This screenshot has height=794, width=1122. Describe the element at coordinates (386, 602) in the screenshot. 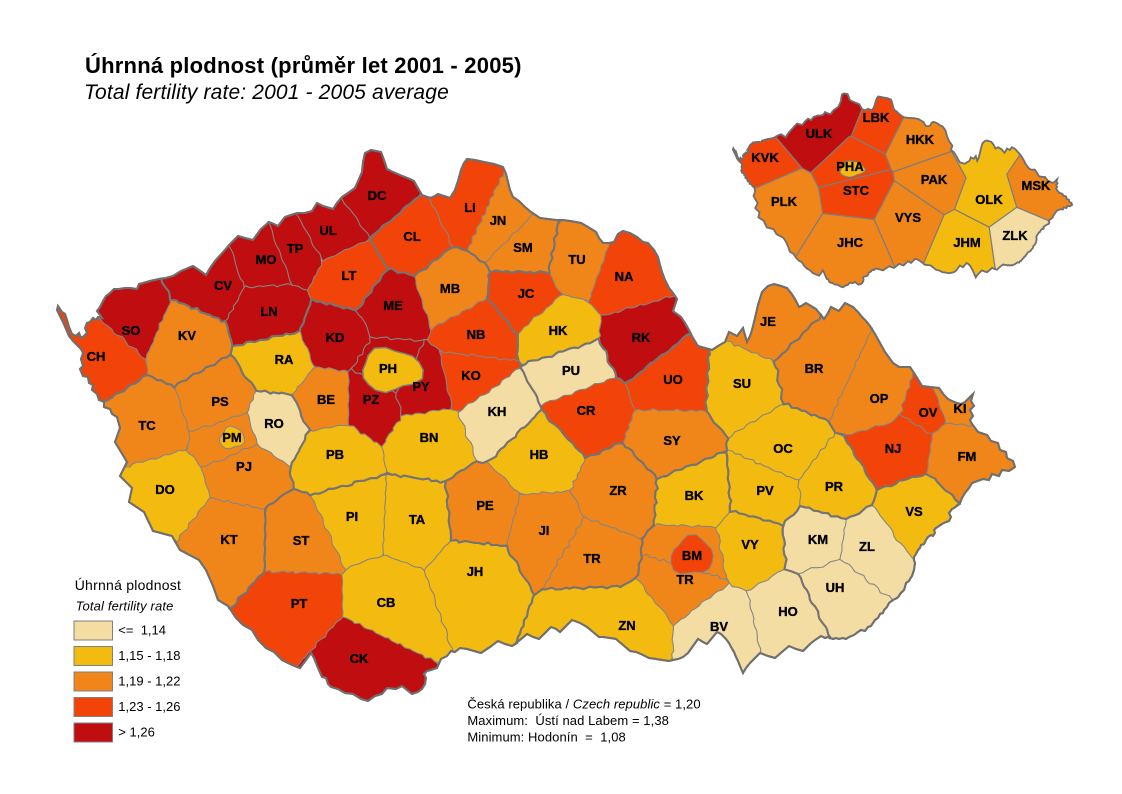

I see `svg-text: CB` at that location.